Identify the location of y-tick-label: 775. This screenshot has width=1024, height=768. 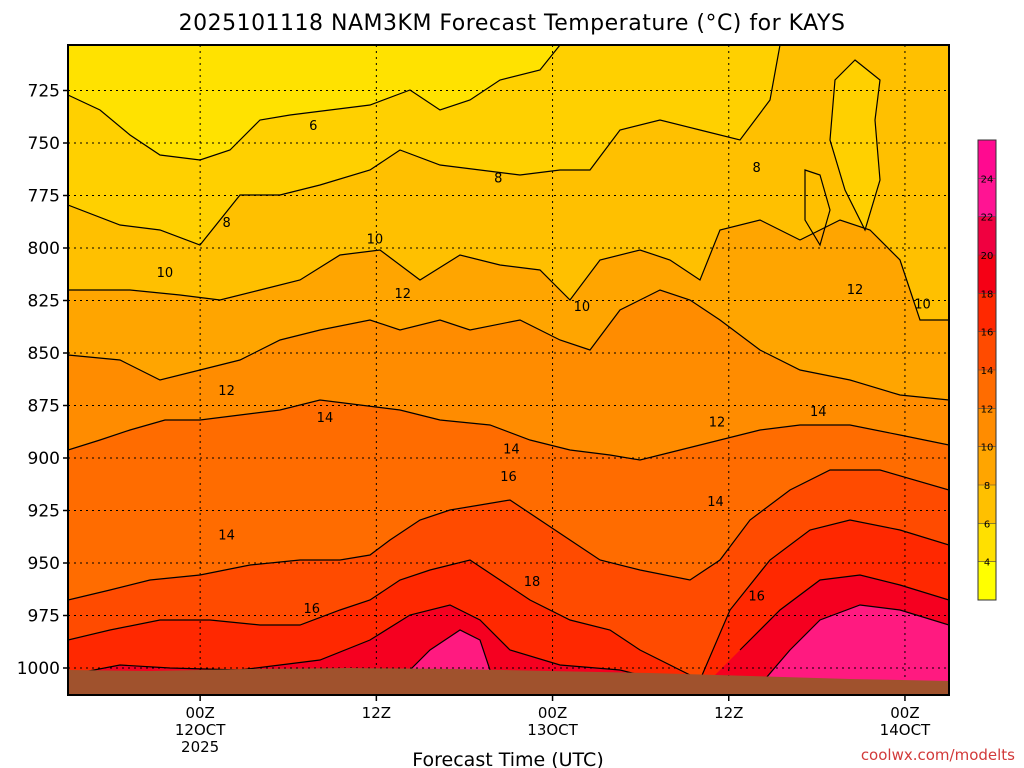
(44, 197).